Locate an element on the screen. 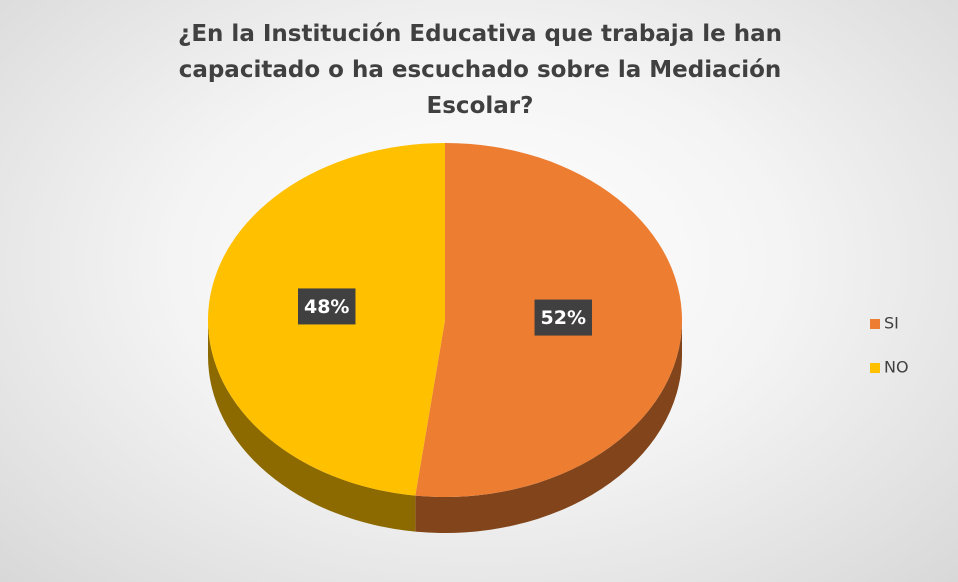  data-label-text: 48% is located at coordinates (326, 307).